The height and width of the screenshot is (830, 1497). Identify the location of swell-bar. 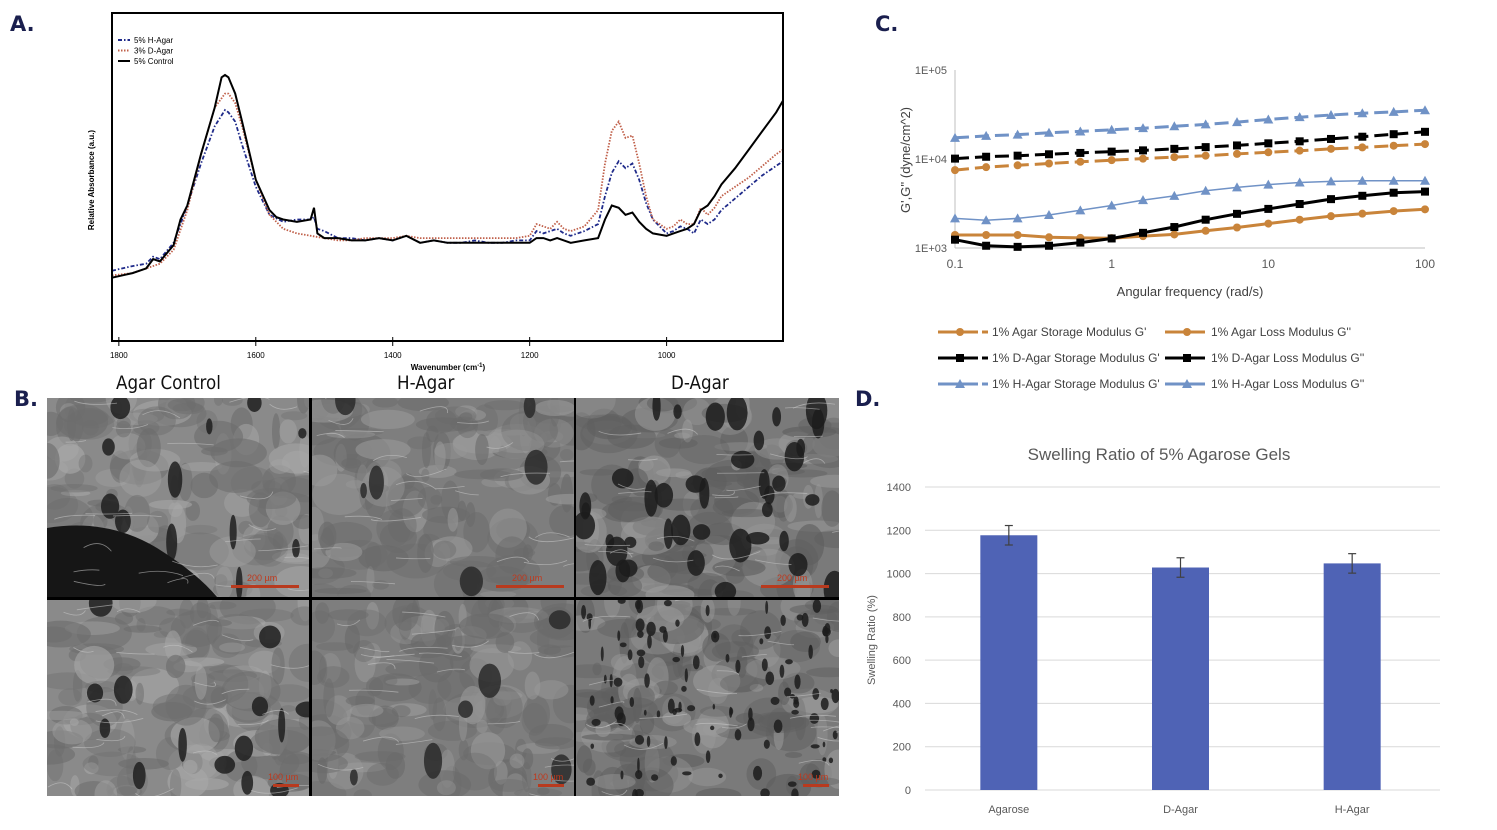
(1180, 679).